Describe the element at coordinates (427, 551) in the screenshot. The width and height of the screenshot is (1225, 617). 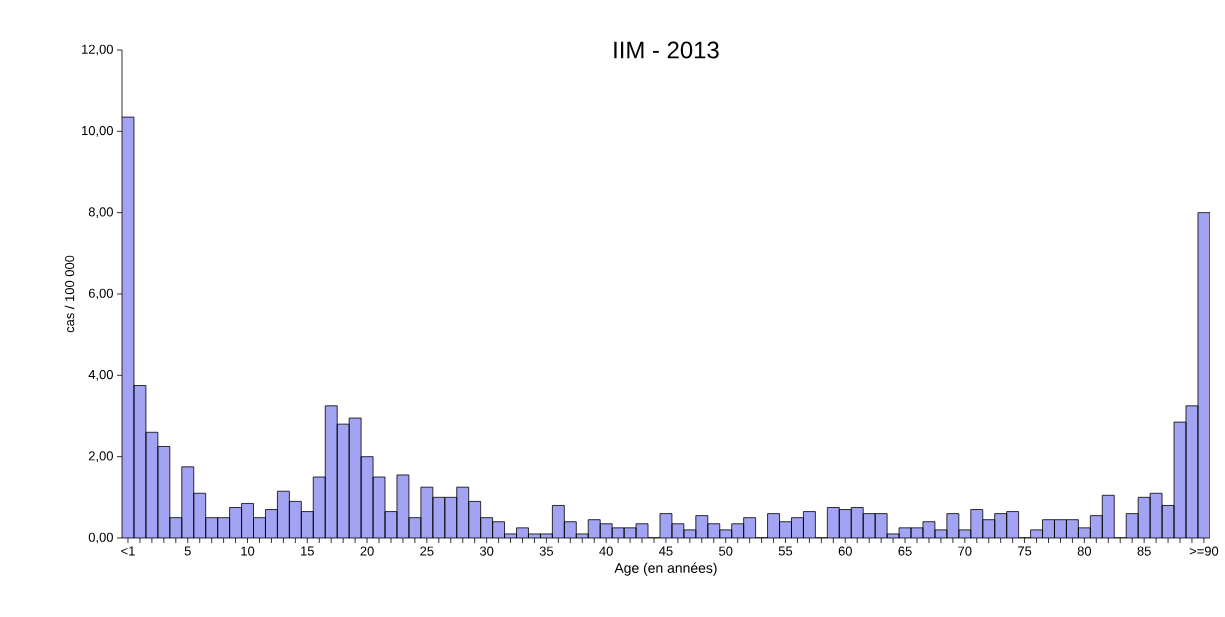
I see `x-tick-label: 25` at that location.